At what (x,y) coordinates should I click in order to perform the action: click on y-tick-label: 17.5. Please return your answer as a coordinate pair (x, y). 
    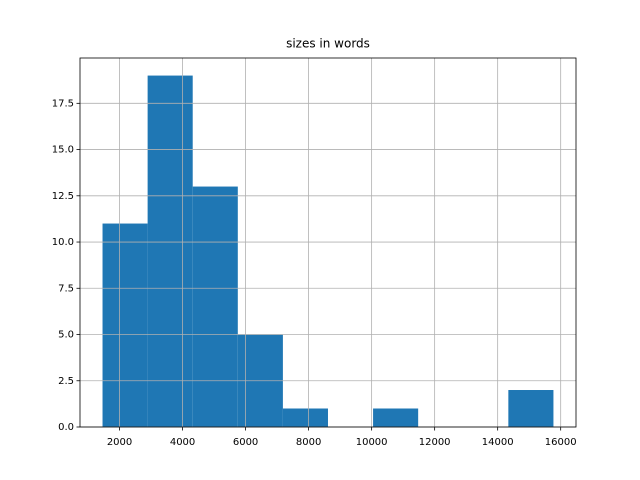
    Looking at the image, I should click on (63, 103).